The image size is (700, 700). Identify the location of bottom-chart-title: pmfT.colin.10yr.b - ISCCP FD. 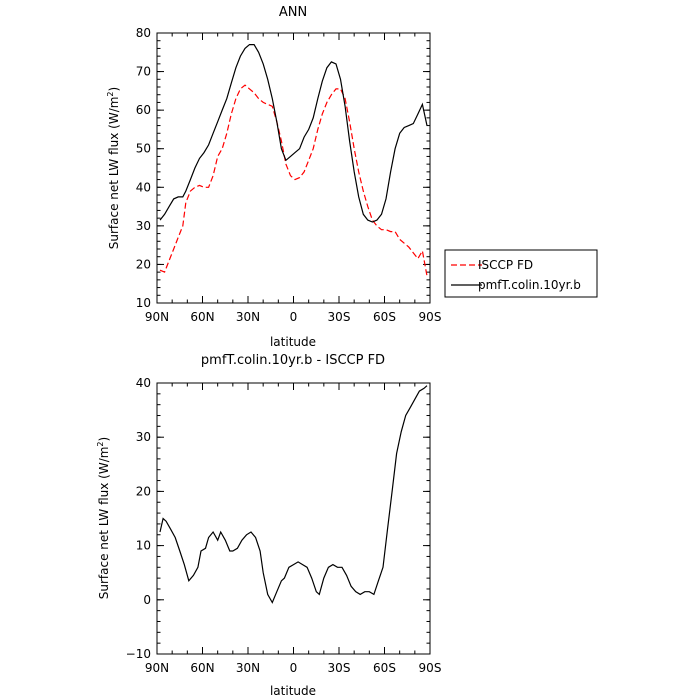
(293, 360).